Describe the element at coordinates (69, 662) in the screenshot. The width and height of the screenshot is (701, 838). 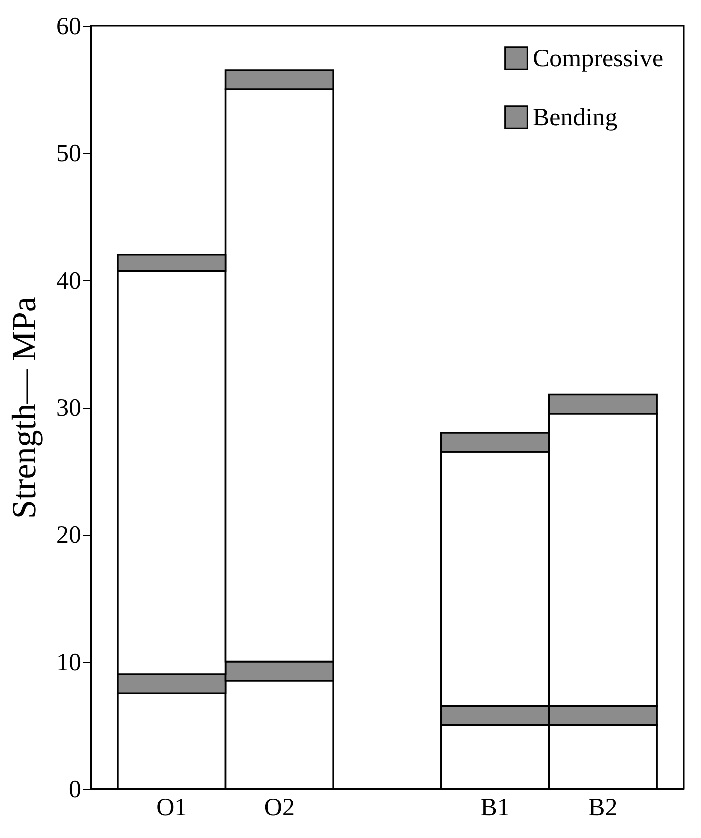
I see `y-tick-label: 10` at that location.